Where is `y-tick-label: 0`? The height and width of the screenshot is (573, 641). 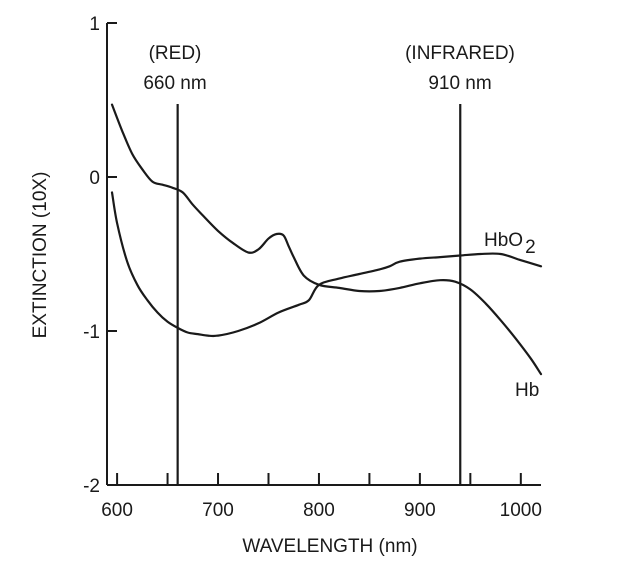
y-tick-label: 0 is located at coordinates (94, 178).